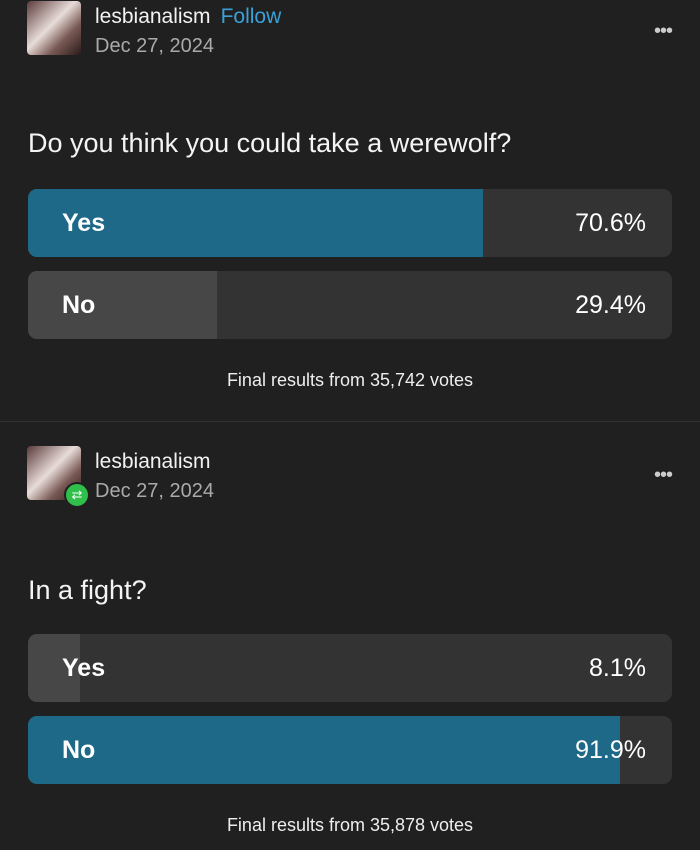  What do you see at coordinates (350, 825) in the screenshot?
I see `poll-results-footer: Final results from 35,878 votes` at bounding box center [350, 825].